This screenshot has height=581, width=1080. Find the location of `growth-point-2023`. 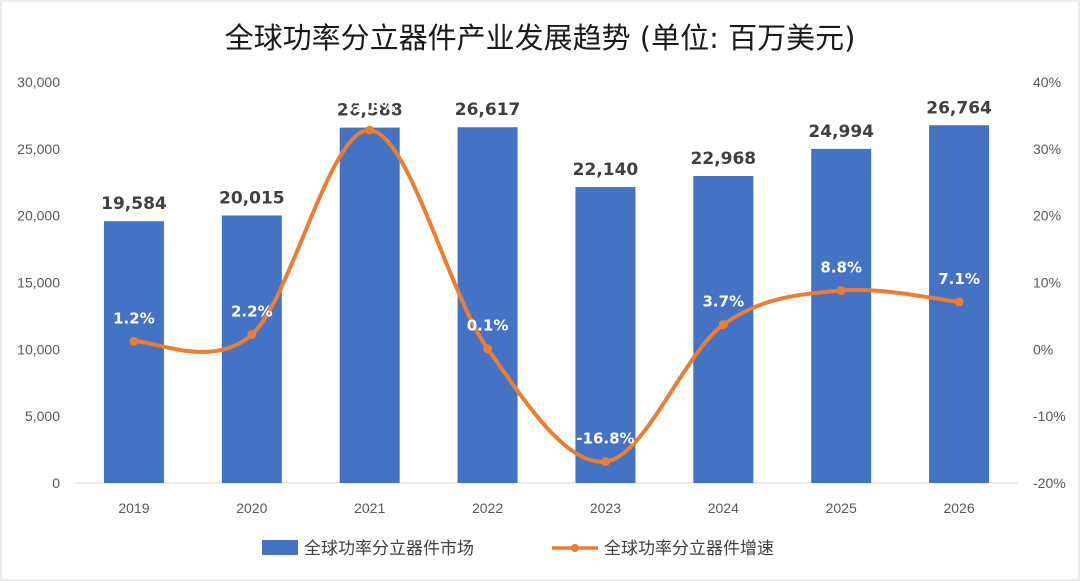

growth-point-2023 is located at coordinates (605, 462).